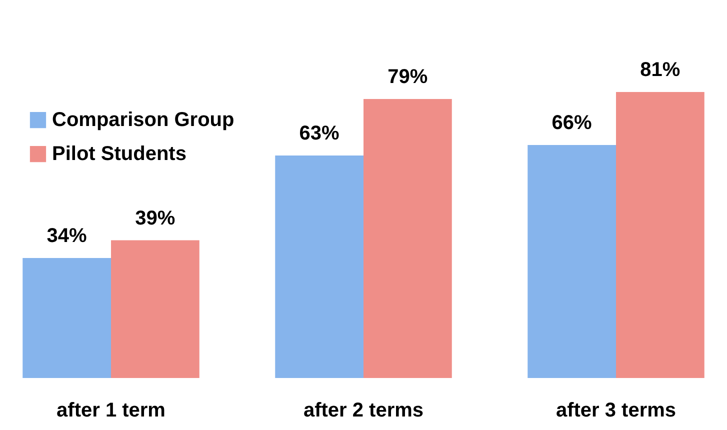 This screenshot has width=727, height=430. Describe the element at coordinates (660, 70) in the screenshot. I see `data-label: 81%` at that location.